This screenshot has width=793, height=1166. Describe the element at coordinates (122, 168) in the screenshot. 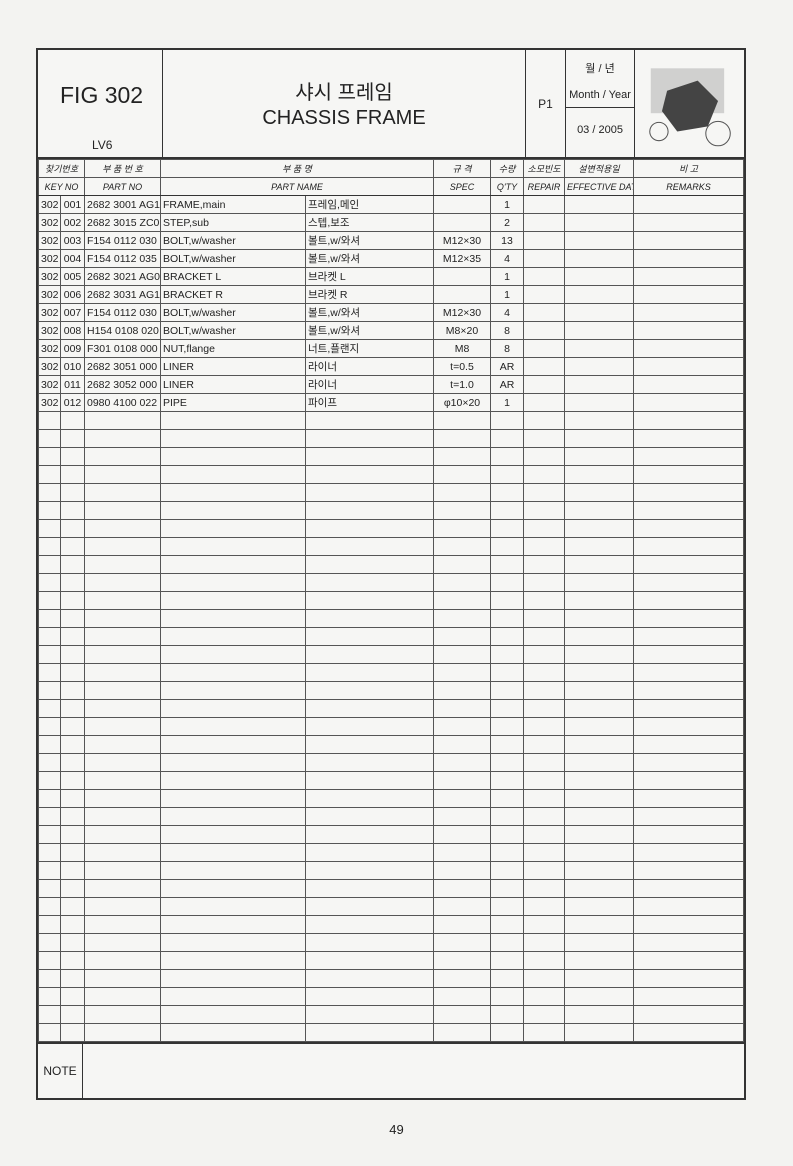

I see `col-partno-kr: 부 품 번 호` at that location.